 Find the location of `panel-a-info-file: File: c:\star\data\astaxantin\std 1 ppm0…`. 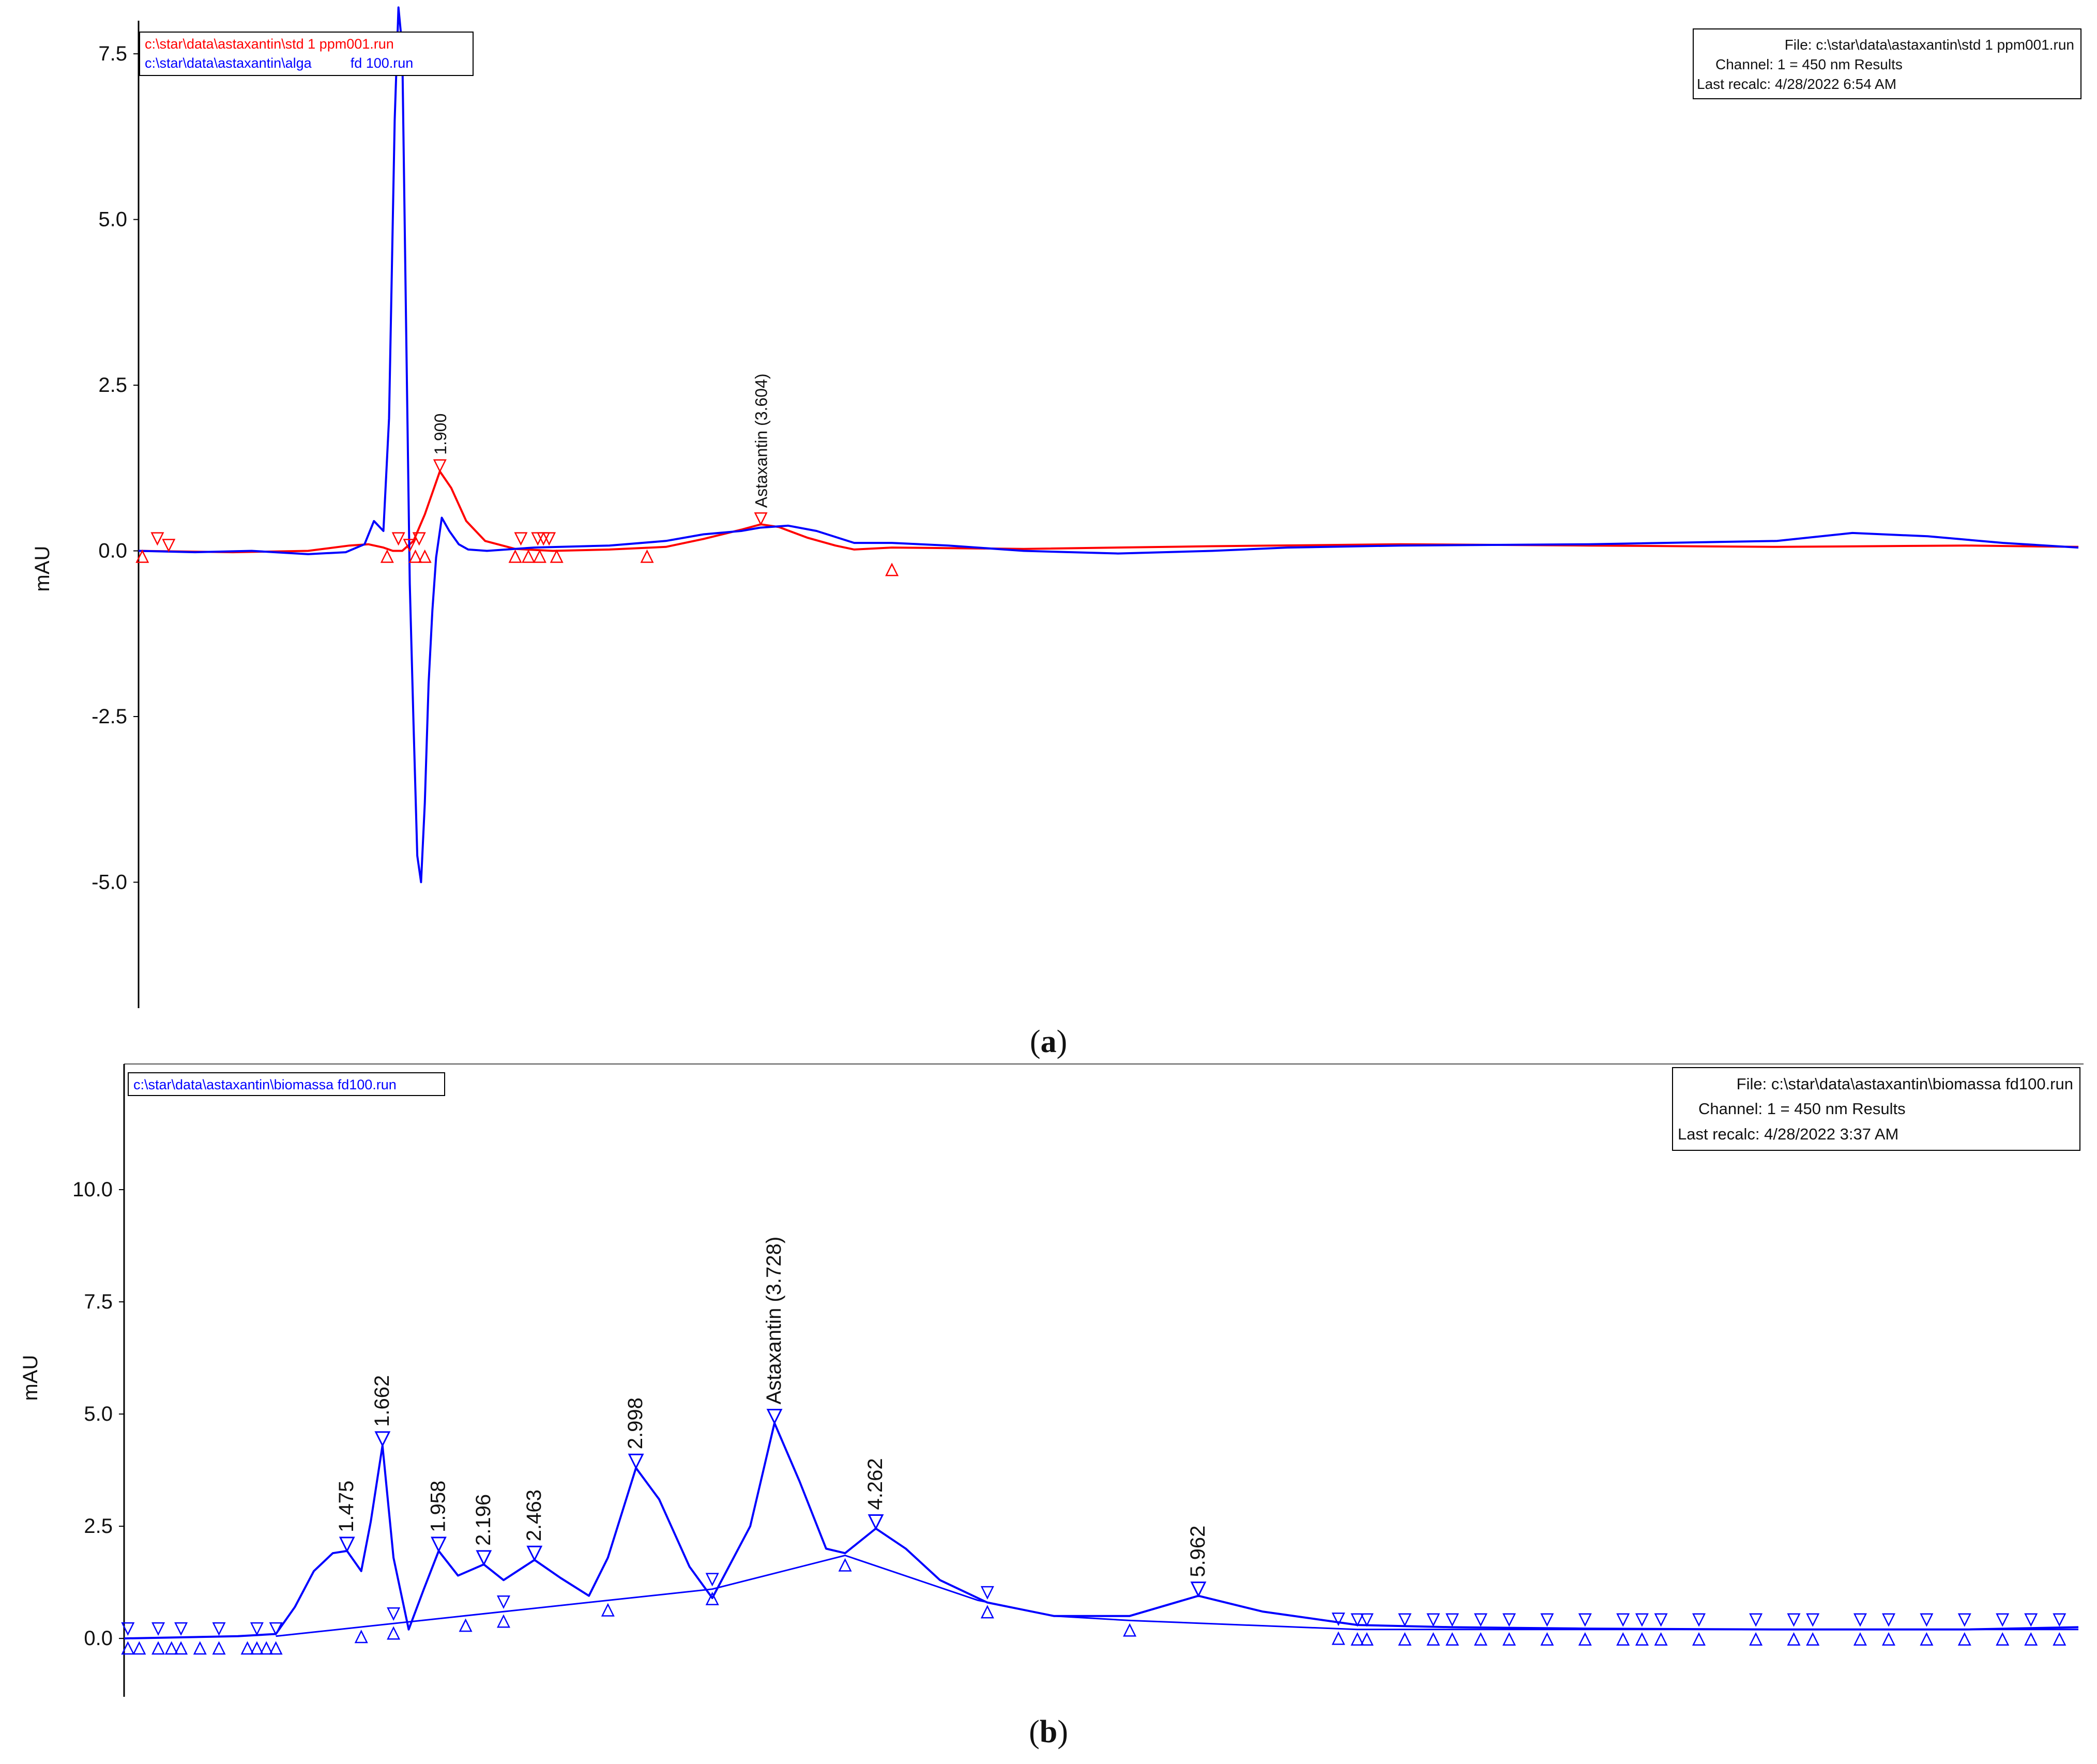

panel-a-info-file: File: c:\star\data\astaxantin\std 1 ppm0… is located at coordinates (1929, 45).